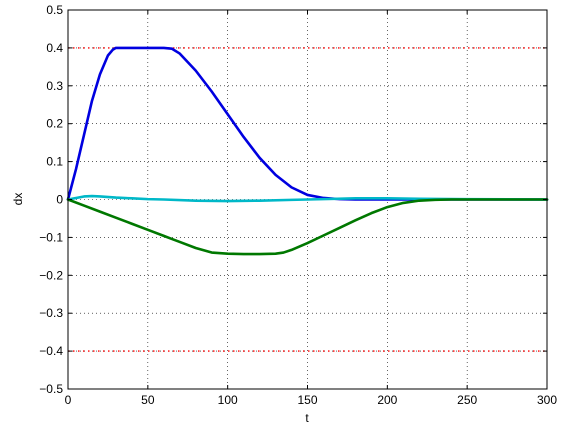 The height and width of the screenshot is (424, 569). What do you see at coordinates (54, 10) in the screenshot?
I see `y-tick-label: 0.5` at bounding box center [54, 10].